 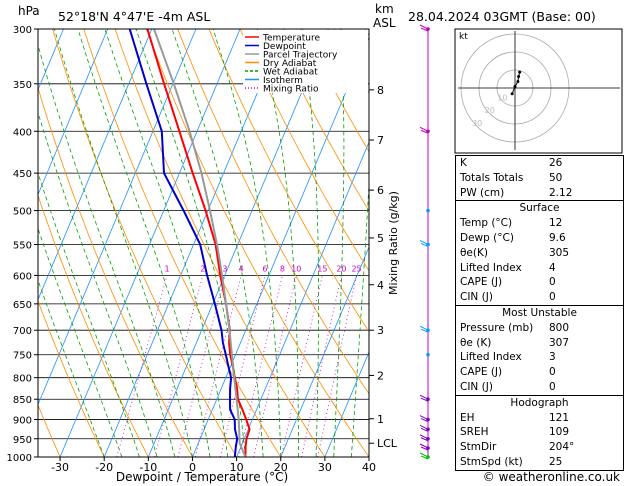 What do you see at coordinates (491, 461) in the screenshot?
I see `hodograph-stat-label: StmSpd (kt)` at bounding box center [491, 461].